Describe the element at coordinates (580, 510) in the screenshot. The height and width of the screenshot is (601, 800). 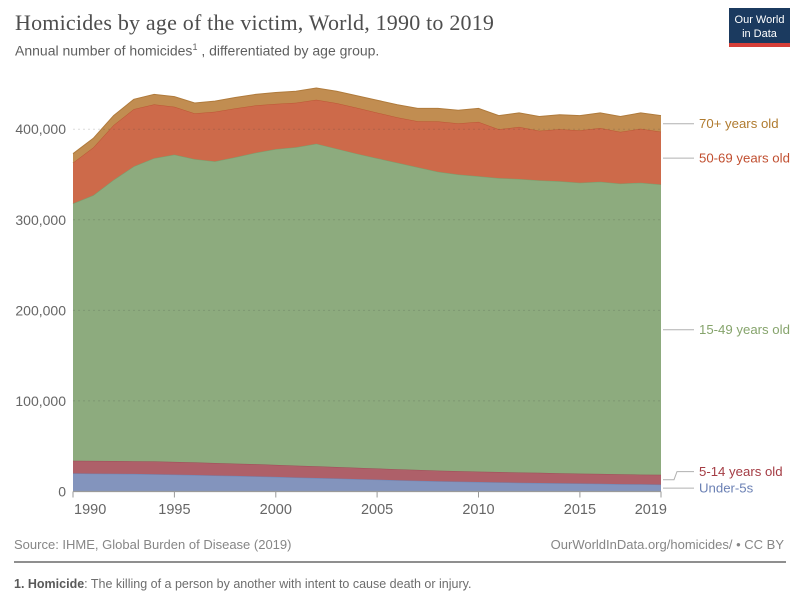
I see `x-axis-tick-label-2015: 2015` at that location.